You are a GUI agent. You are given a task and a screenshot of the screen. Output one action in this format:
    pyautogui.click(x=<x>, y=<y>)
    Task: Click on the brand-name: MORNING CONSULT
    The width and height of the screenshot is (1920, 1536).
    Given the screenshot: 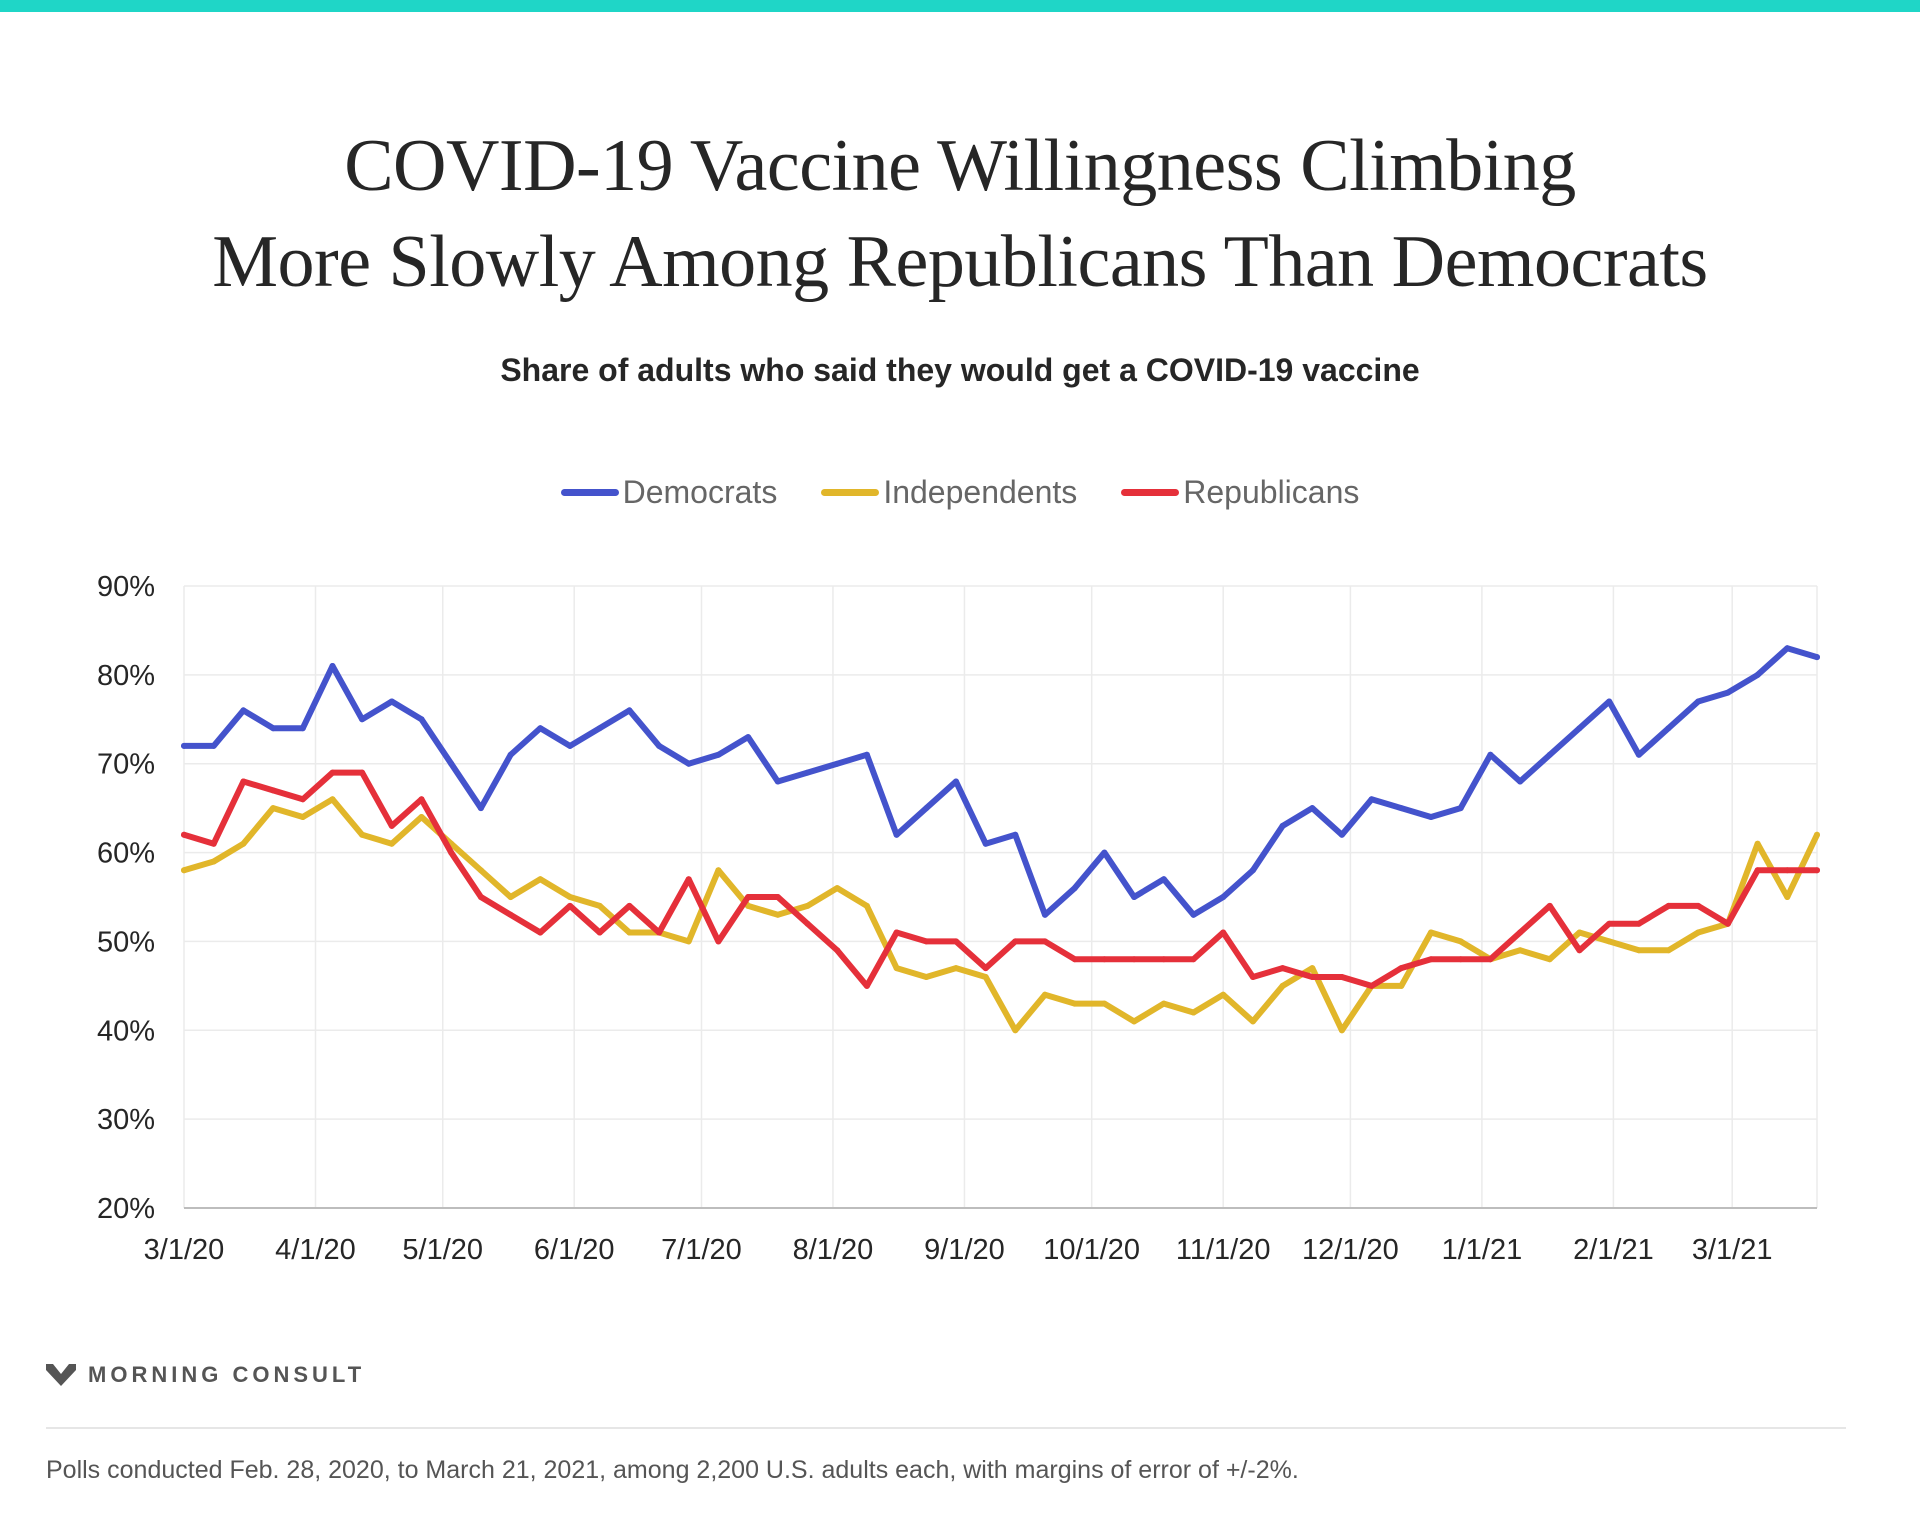 What is the action you would take?
    pyautogui.click(x=227, y=1374)
    